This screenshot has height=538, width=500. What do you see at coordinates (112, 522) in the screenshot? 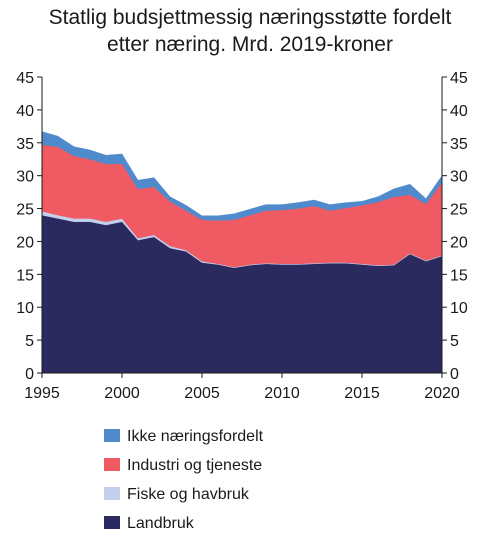
I see `legend-swatch-landbruk` at bounding box center [112, 522].